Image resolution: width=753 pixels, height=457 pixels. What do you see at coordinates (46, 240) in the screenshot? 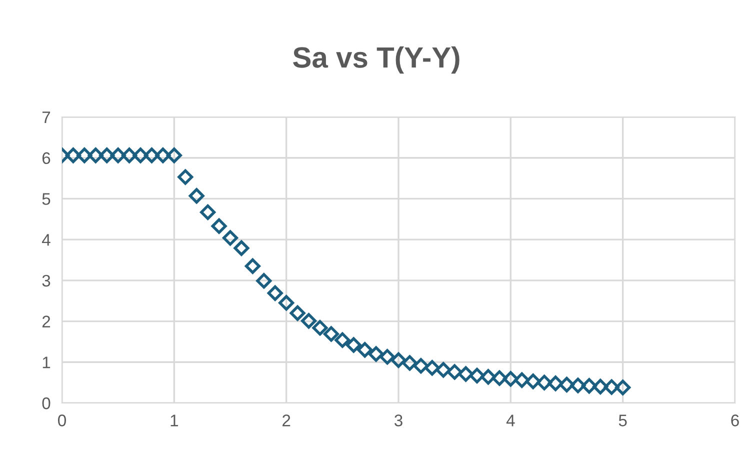
I see `y-tick-label: 4` at bounding box center [46, 240].